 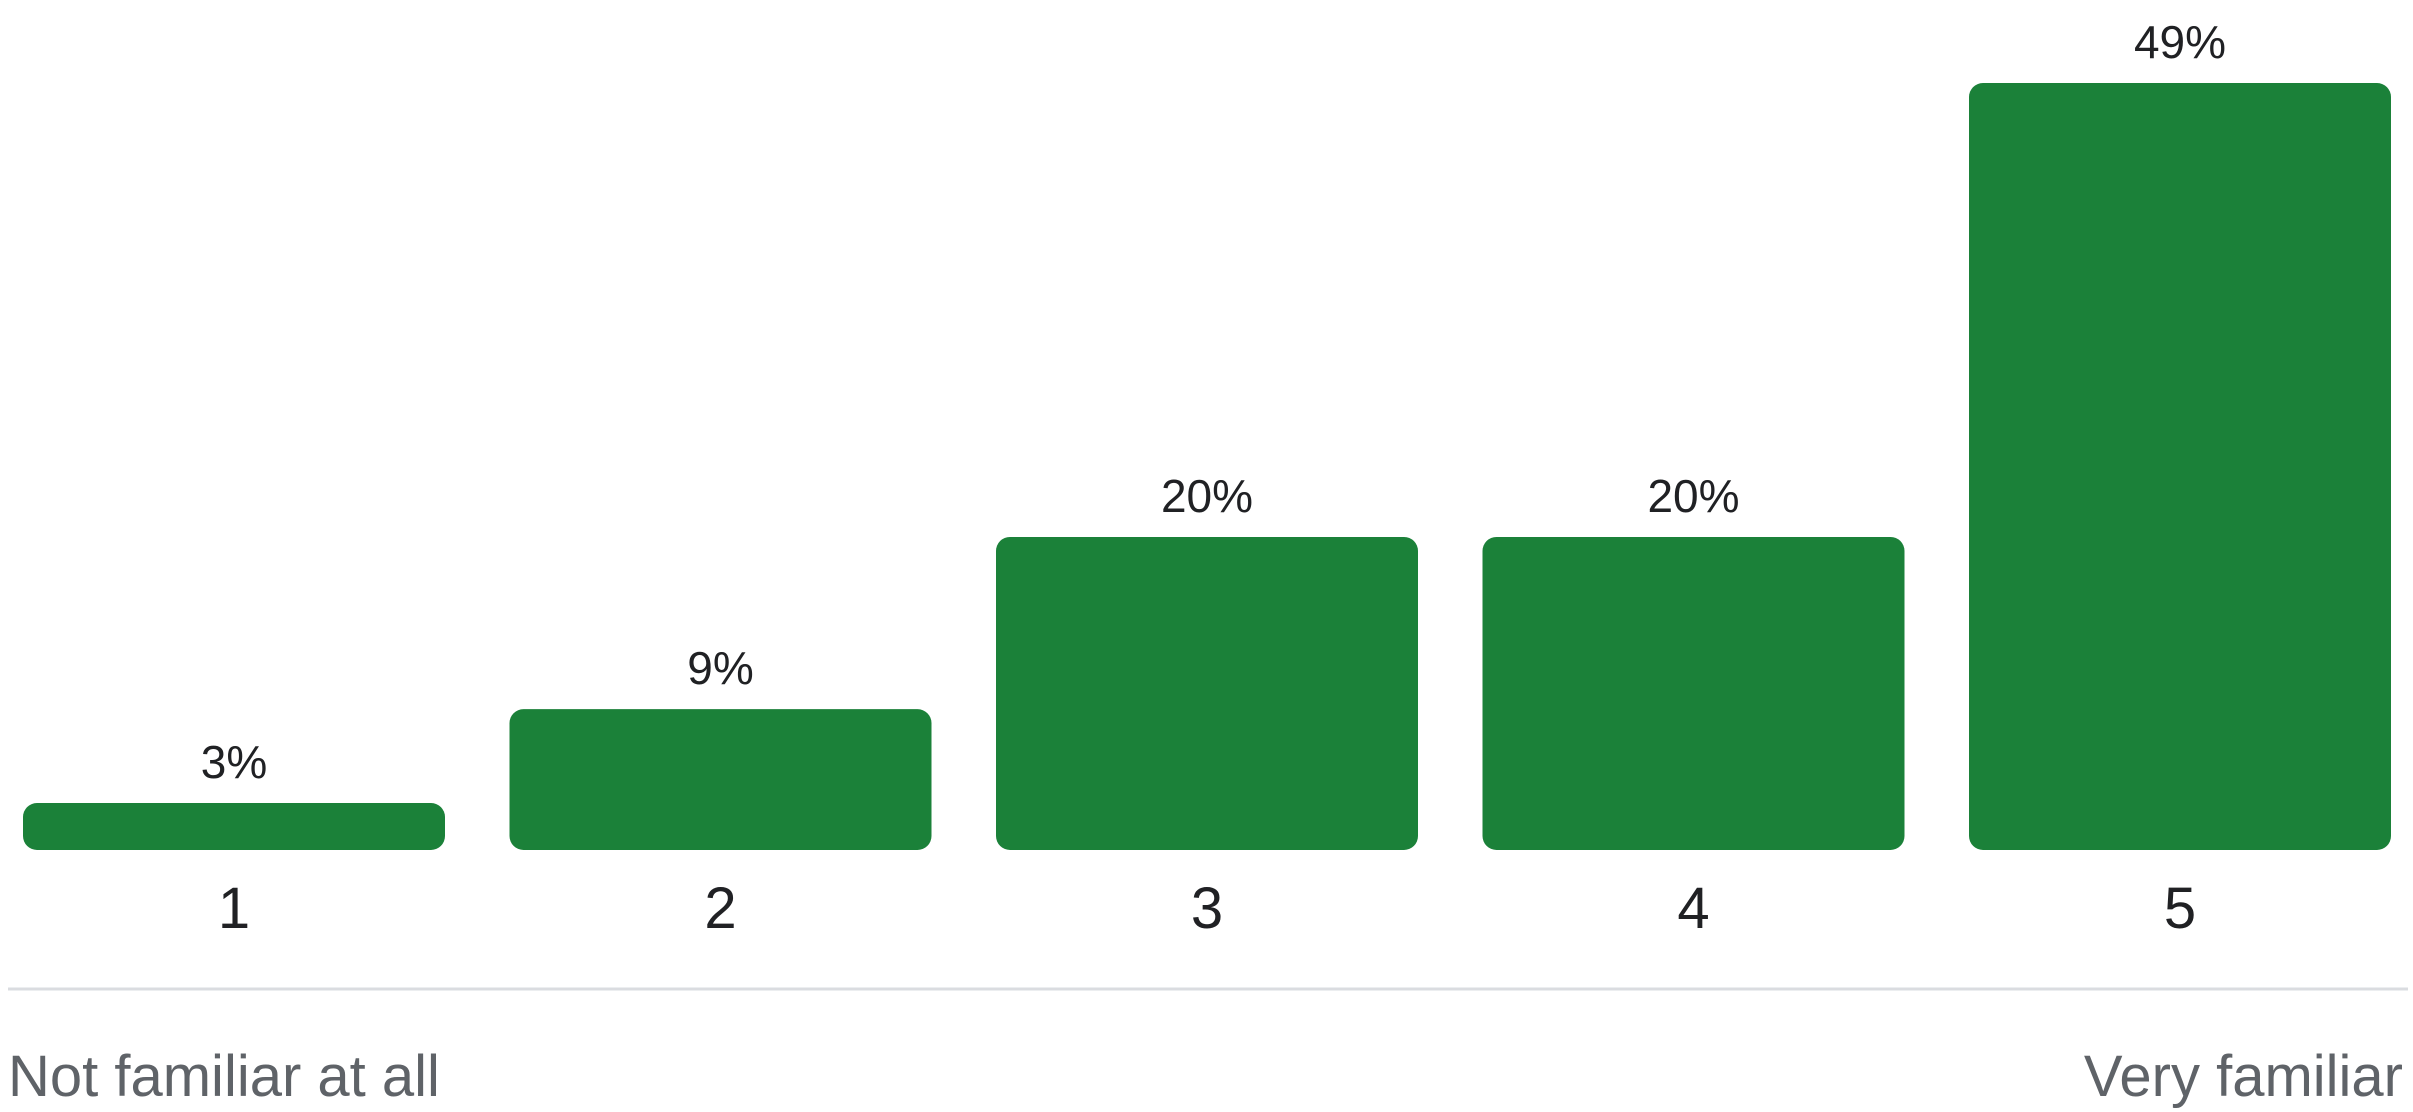 I want to click on tick-label-1: 1, so click(x=234, y=908).